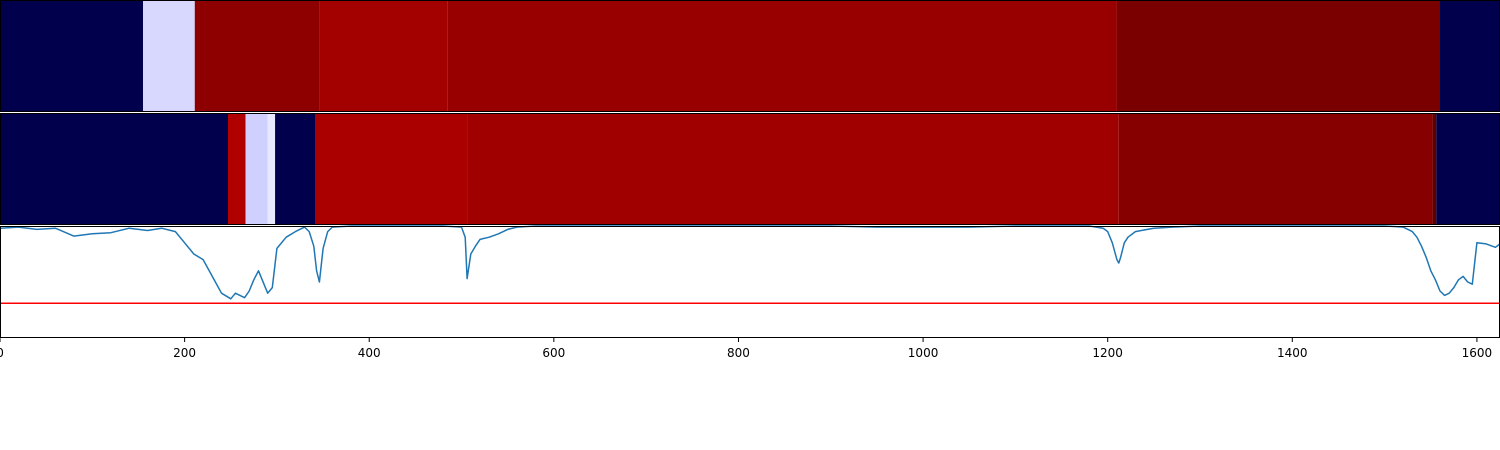 The height and width of the screenshot is (450, 1500). What do you see at coordinates (1107, 353) in the screenshot?
I see `x-tick-label: 1200` at bounding box center [1107, 353].